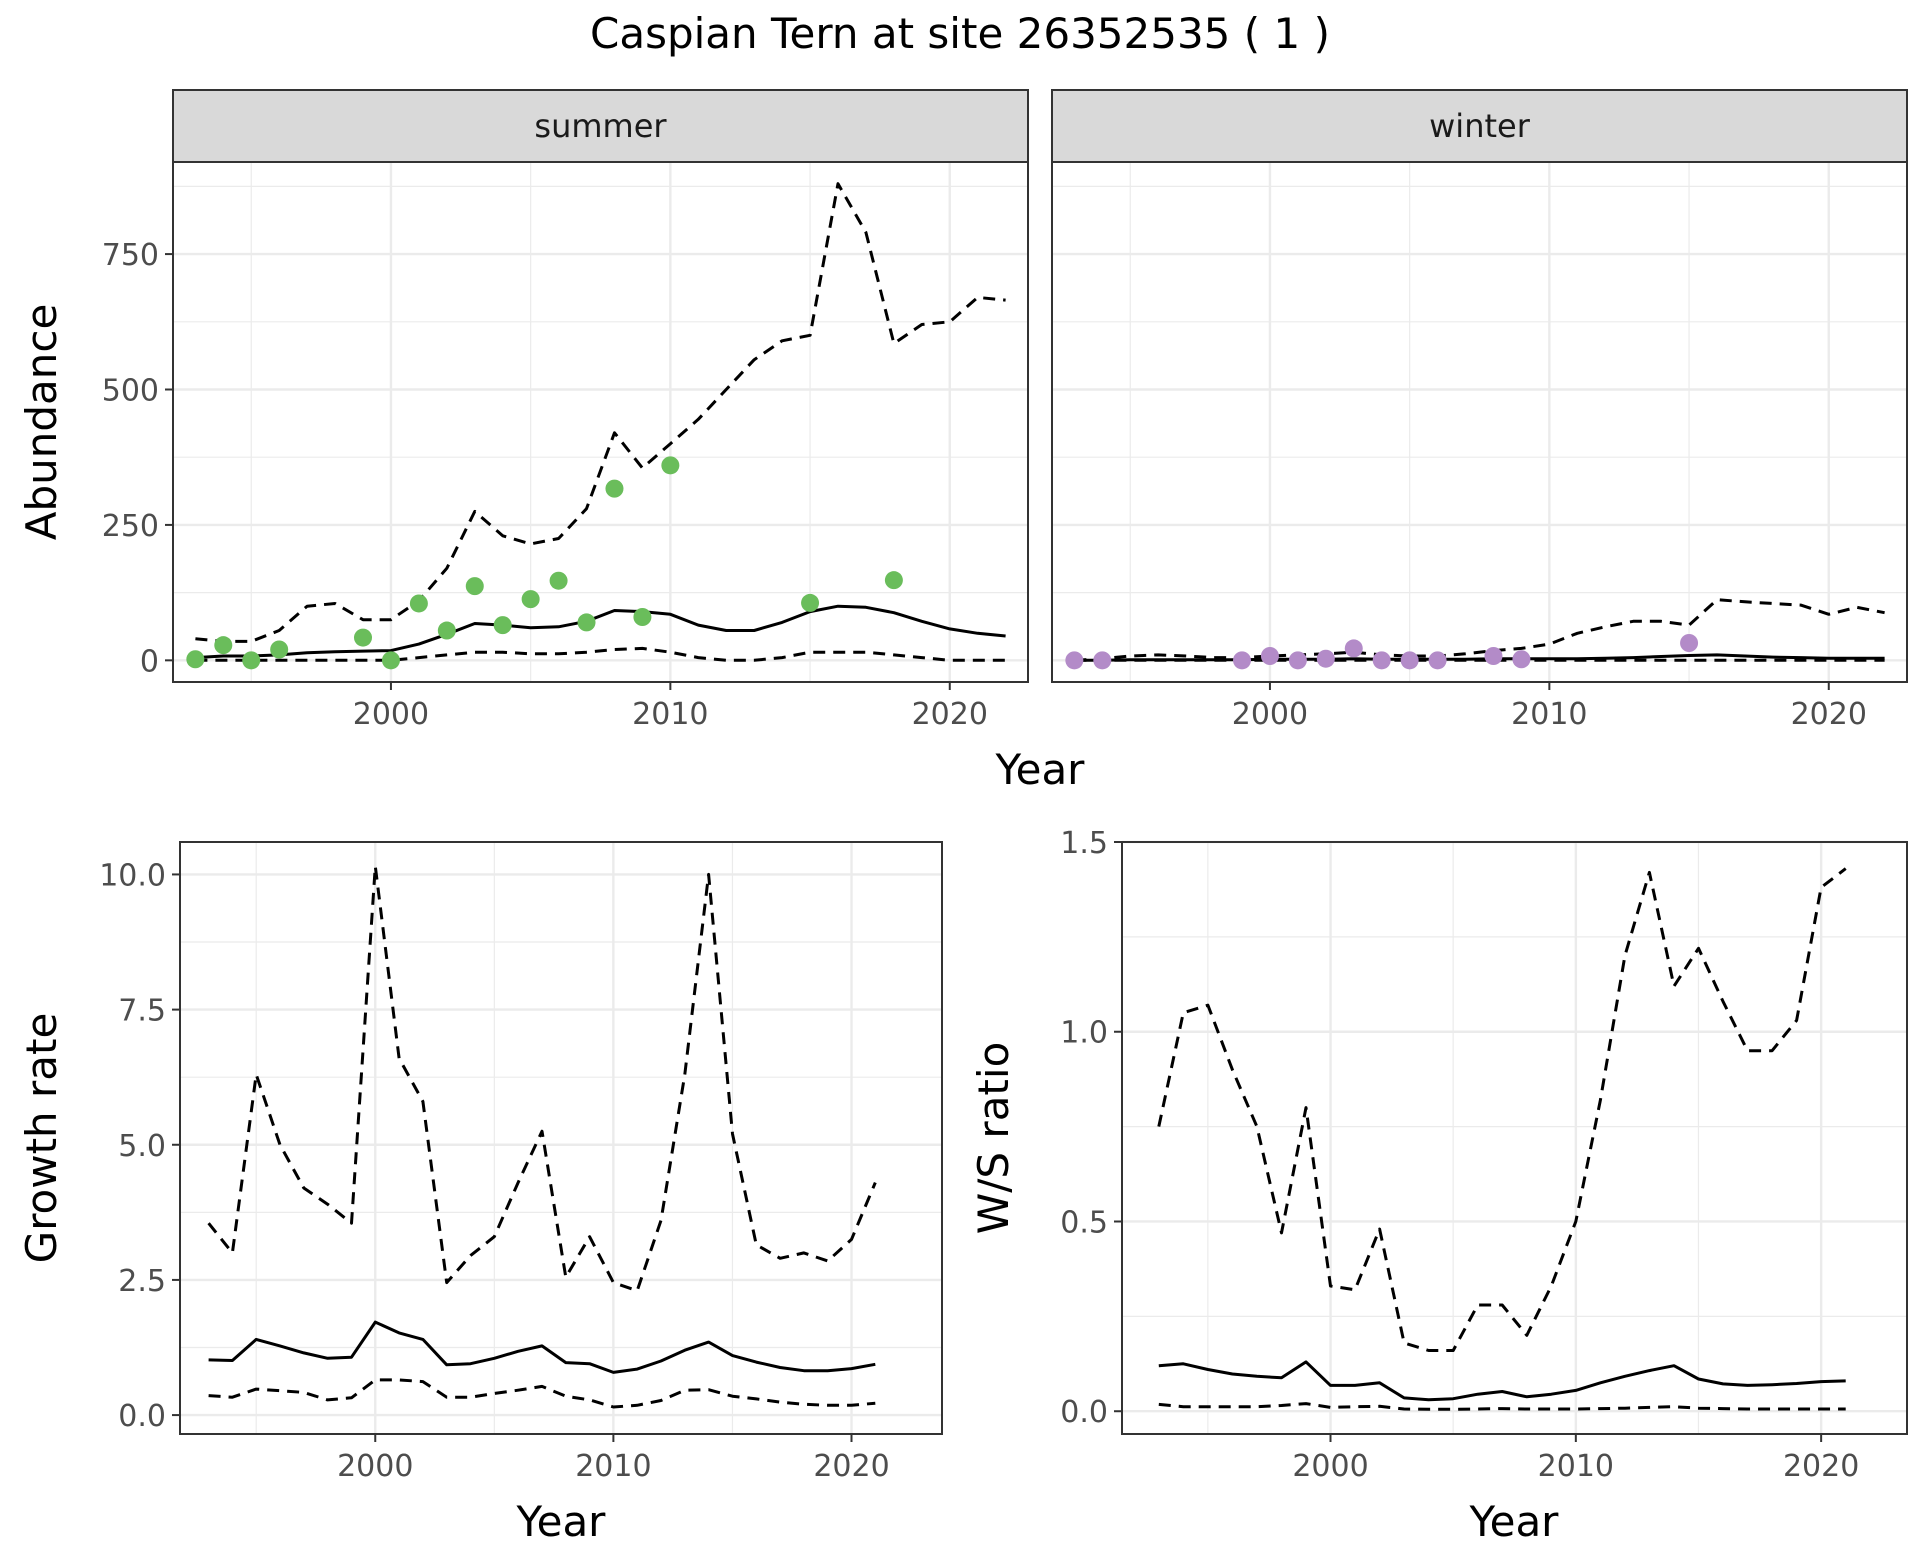 The width and height of the screenshot is (1920, 1560). What do you see at coordinates (1084, 1033) in the screenshot?
I see `ratio-y-tick-label: 1.0` at bounding box center [1084, 1033].